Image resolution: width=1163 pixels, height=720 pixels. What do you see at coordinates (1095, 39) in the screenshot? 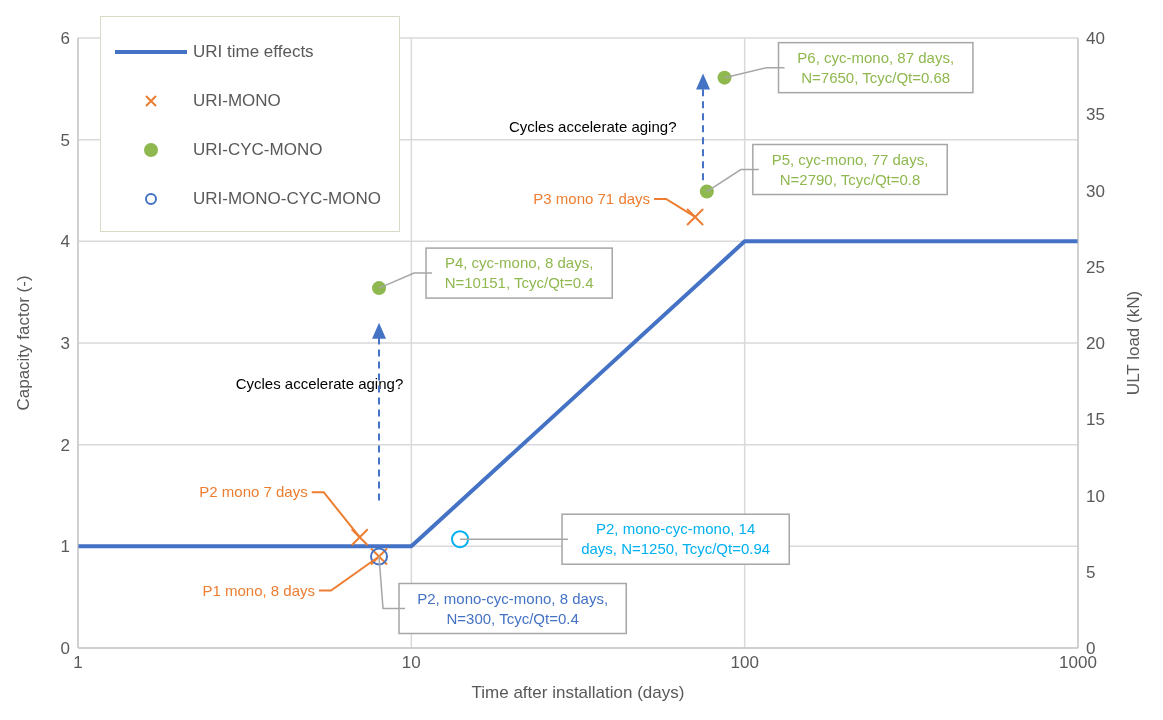
I see `y2-tick-label: 40` at bounding box center [1095, 39].